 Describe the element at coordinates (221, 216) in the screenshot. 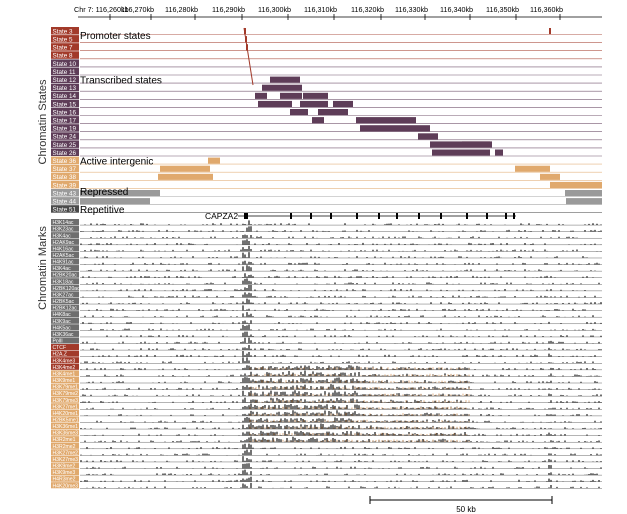

I see `gene-name: CAPZA2` at that location.